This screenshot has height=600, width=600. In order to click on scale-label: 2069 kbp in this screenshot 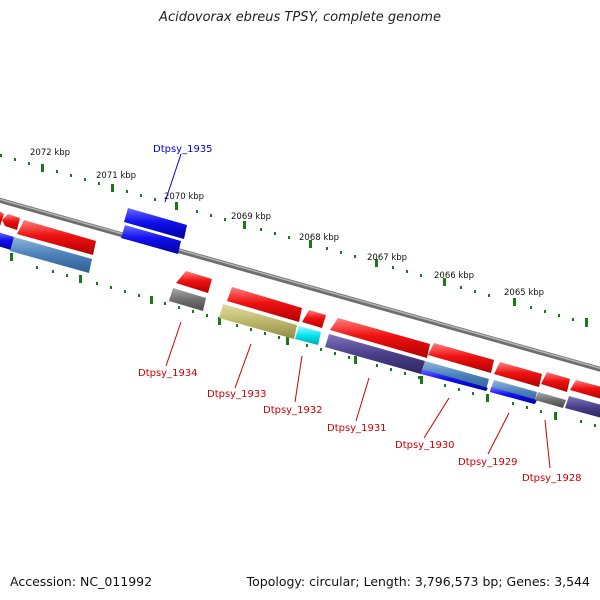, I will do `click(251, 217)`.